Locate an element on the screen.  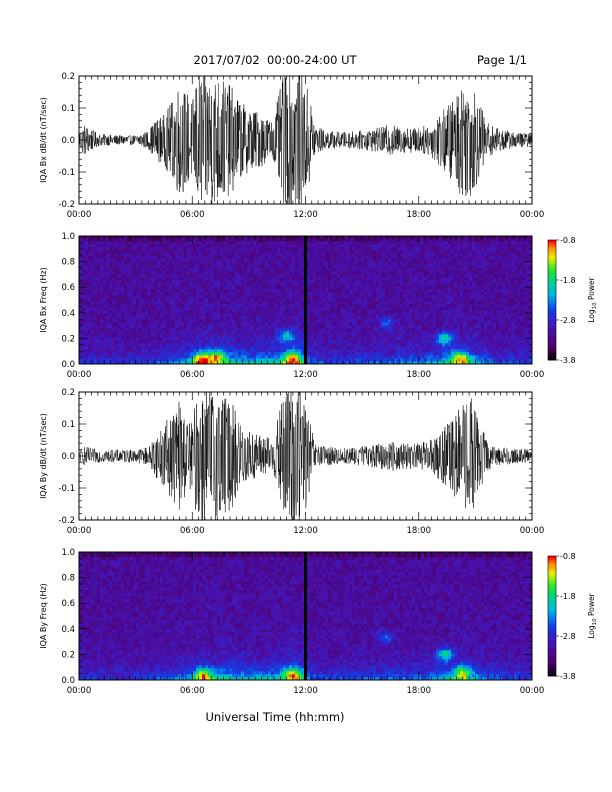
by-spectrogram-ylabel: IQA By Freq (Hz) is located at coordinates (43, 616).